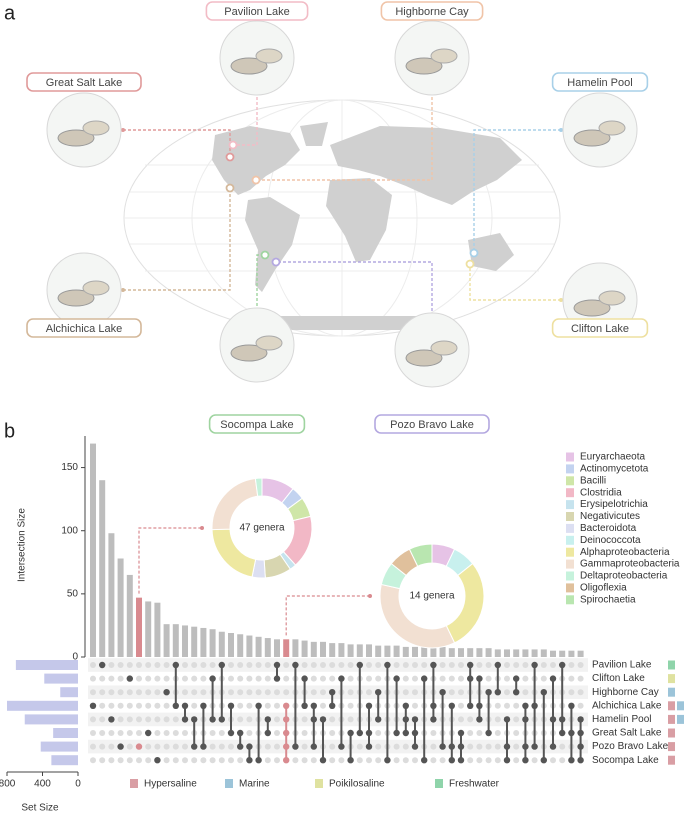 The height and width of the screenshot is (817, 685). Describe the element at coordinates (75, 657) in the screenshot. I see `y-tick-label: 0` at that location.